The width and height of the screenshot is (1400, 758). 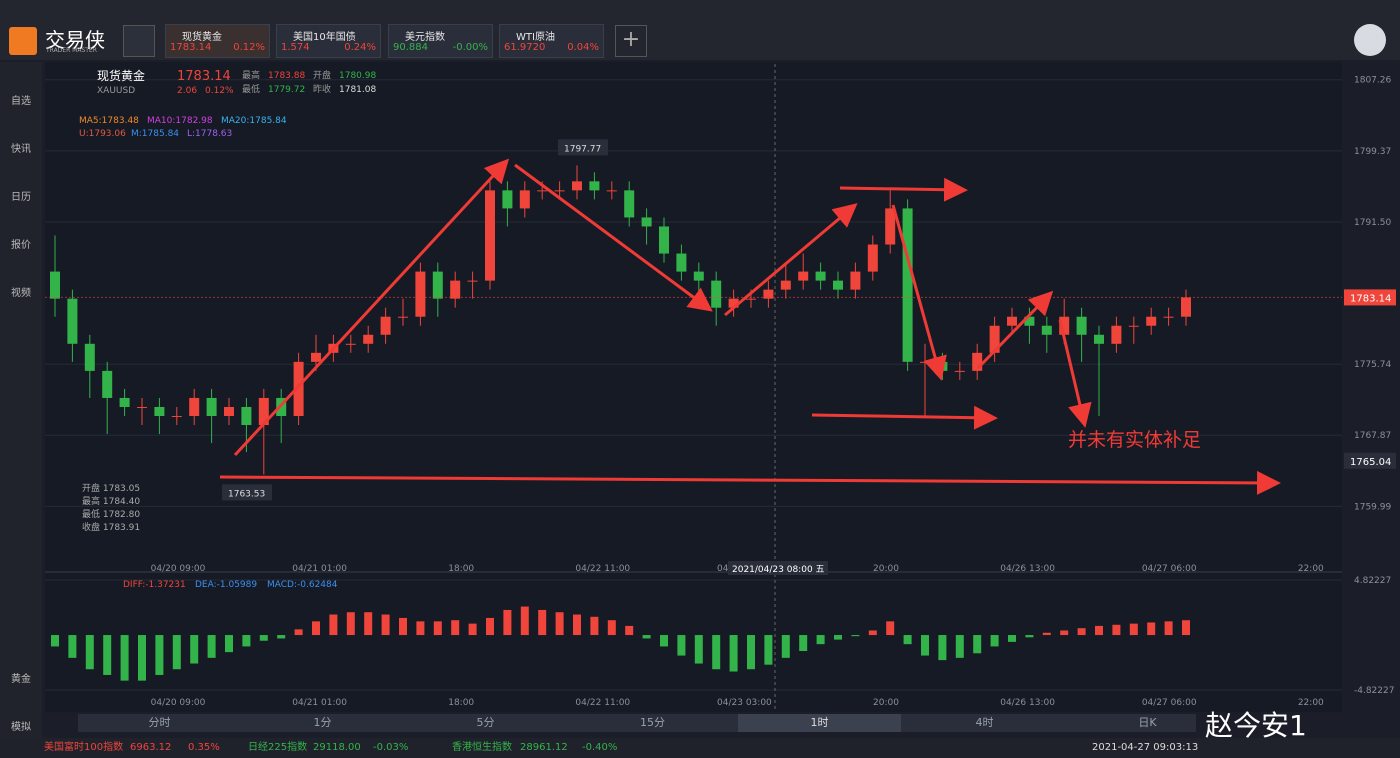 I want to click on timeframe: 日K, so click(x=1147, y=722).